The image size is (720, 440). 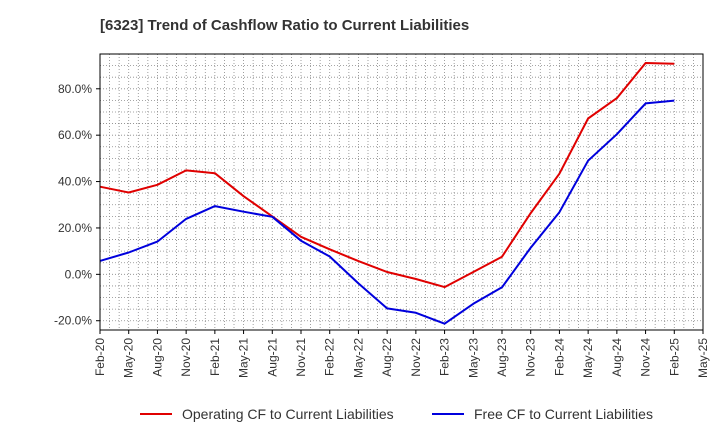 What do you see at coordinates (75, 228) in the screenshot?
I see `y-tick-label: 20.0%` at bounding box center [75, 228].